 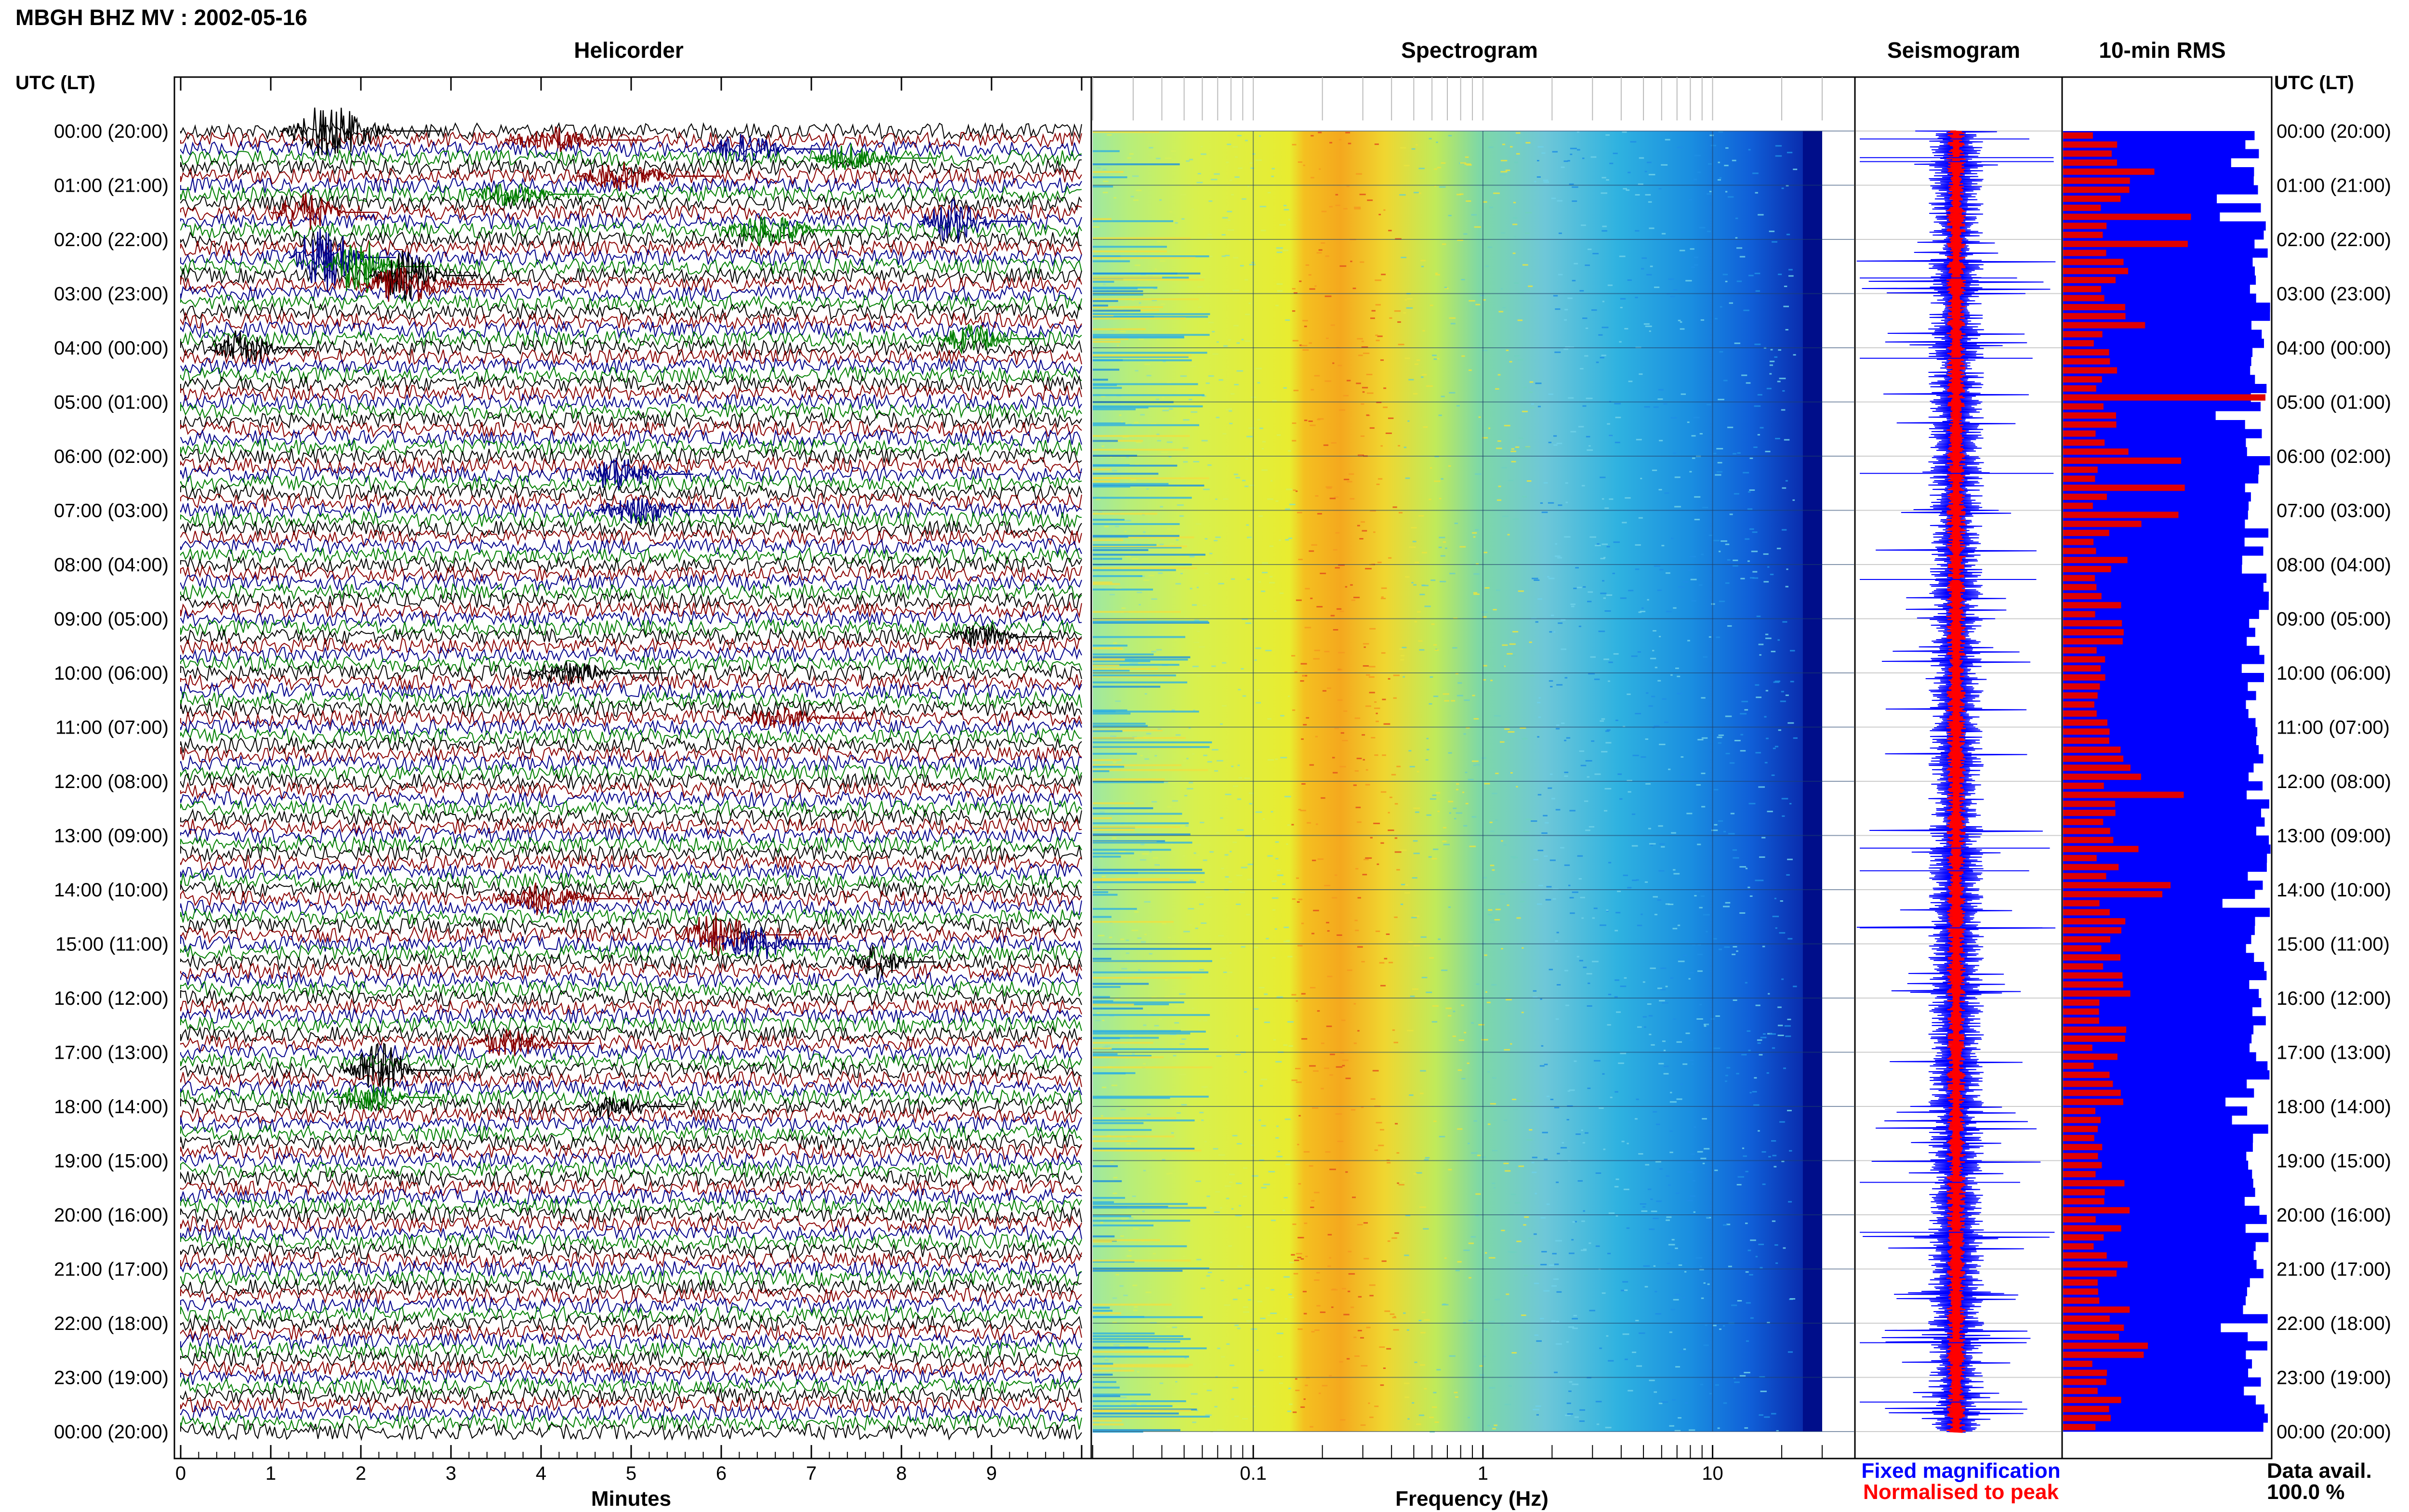 What do you see at coordinates (111, 836) in the screenshot?
I see `row-label: 13:00 (09:00)` at bounding box center [111, 836].